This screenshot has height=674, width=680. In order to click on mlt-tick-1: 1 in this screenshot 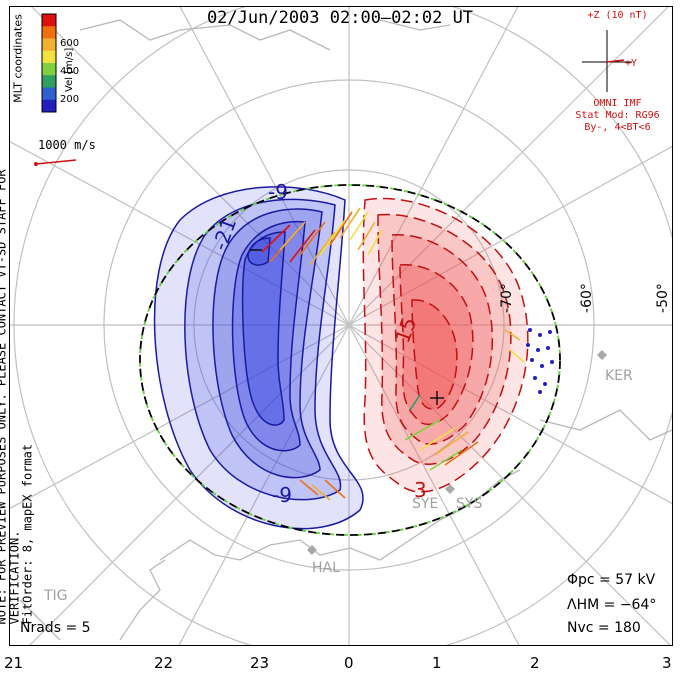, I will do `click(437, 663)`.